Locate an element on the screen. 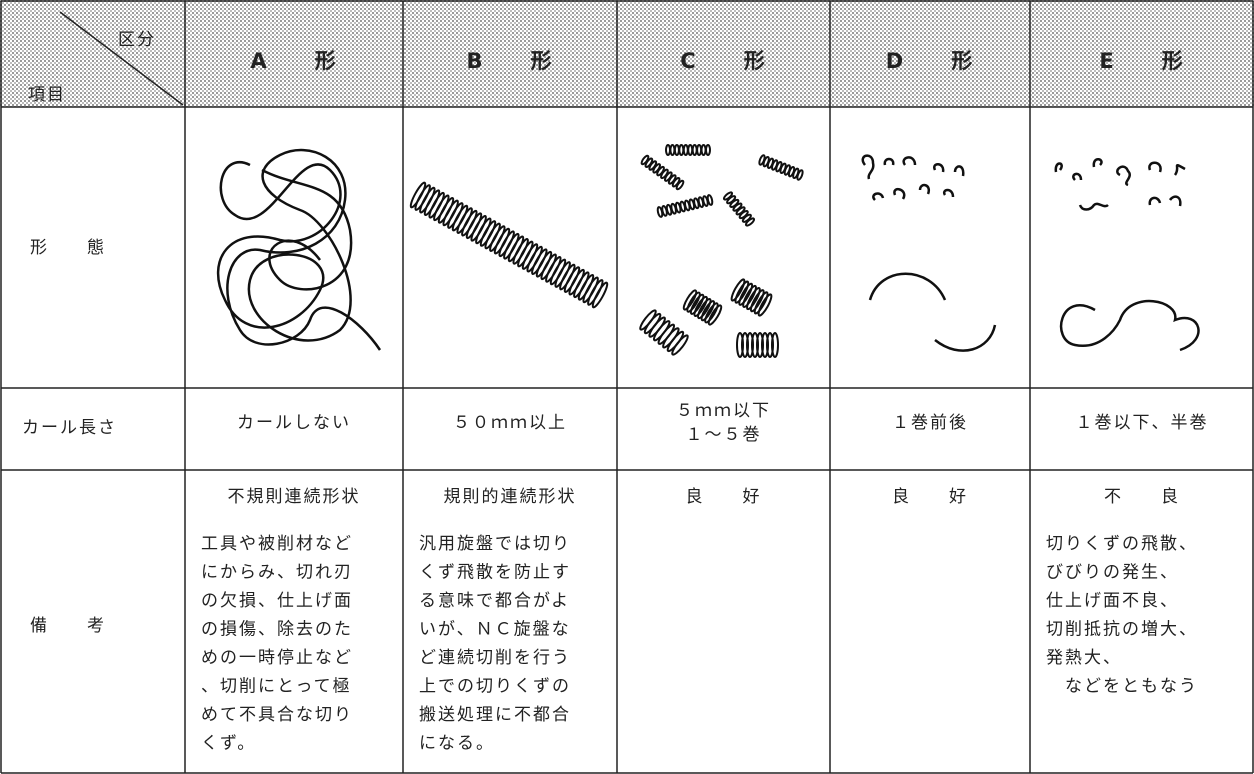 The width and height of the screenshot is (1254, 774). curl-length: カールしない is located at coordinates (294, 423).